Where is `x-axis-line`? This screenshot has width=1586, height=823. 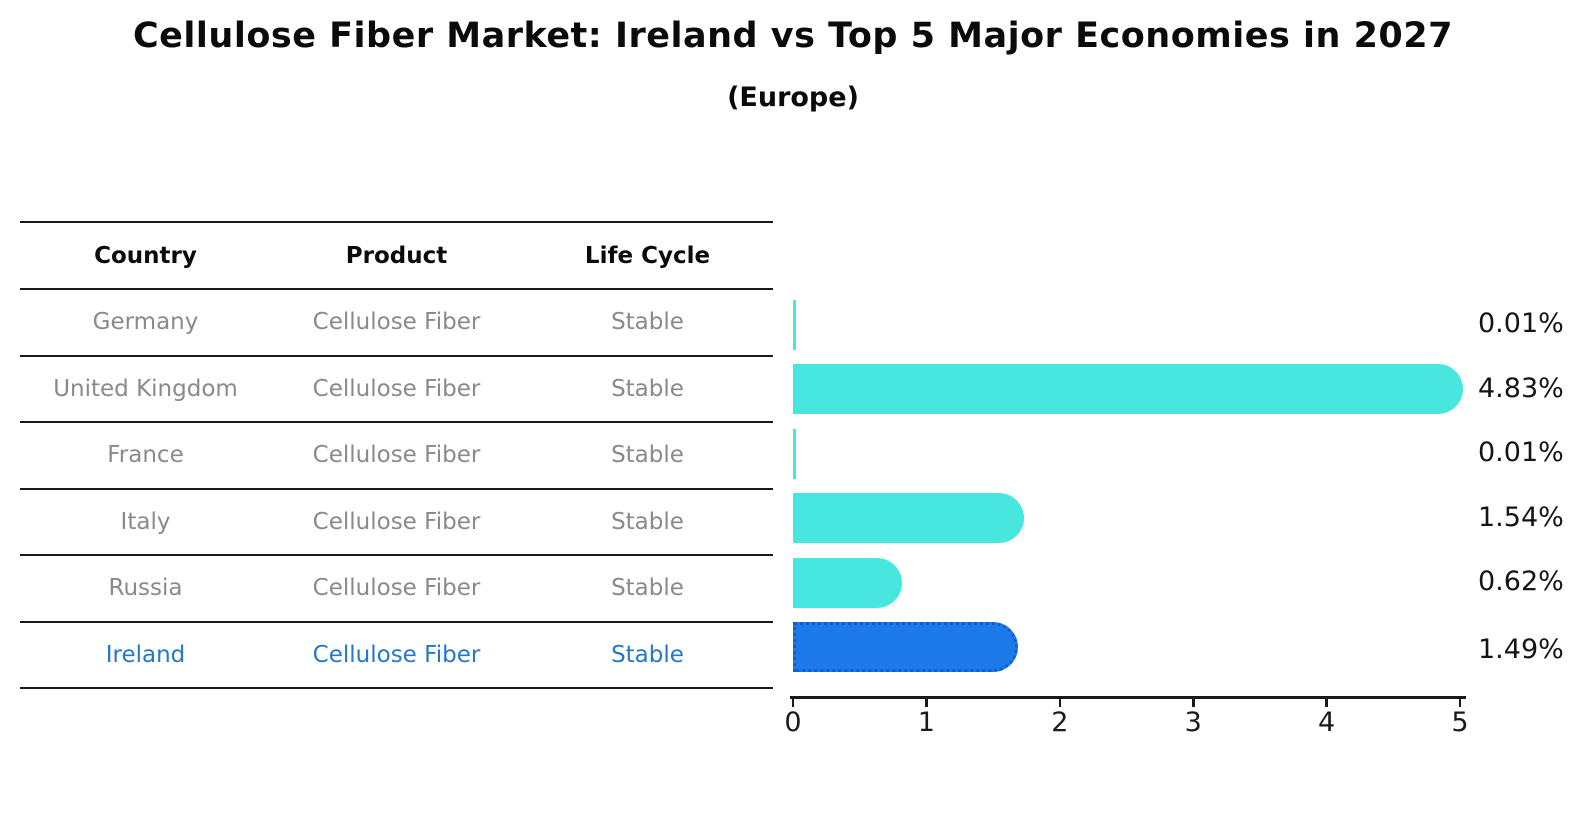 x-axis-line is located at coordinates (1128, 697).